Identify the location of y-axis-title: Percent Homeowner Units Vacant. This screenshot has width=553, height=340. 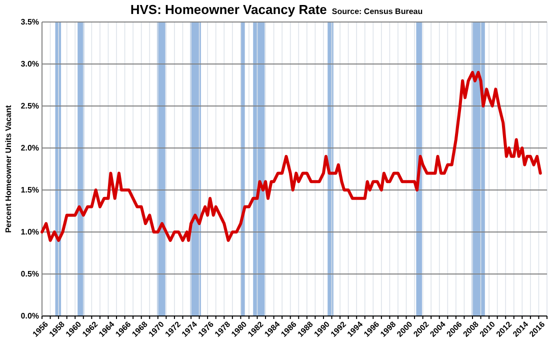
(8, 168).